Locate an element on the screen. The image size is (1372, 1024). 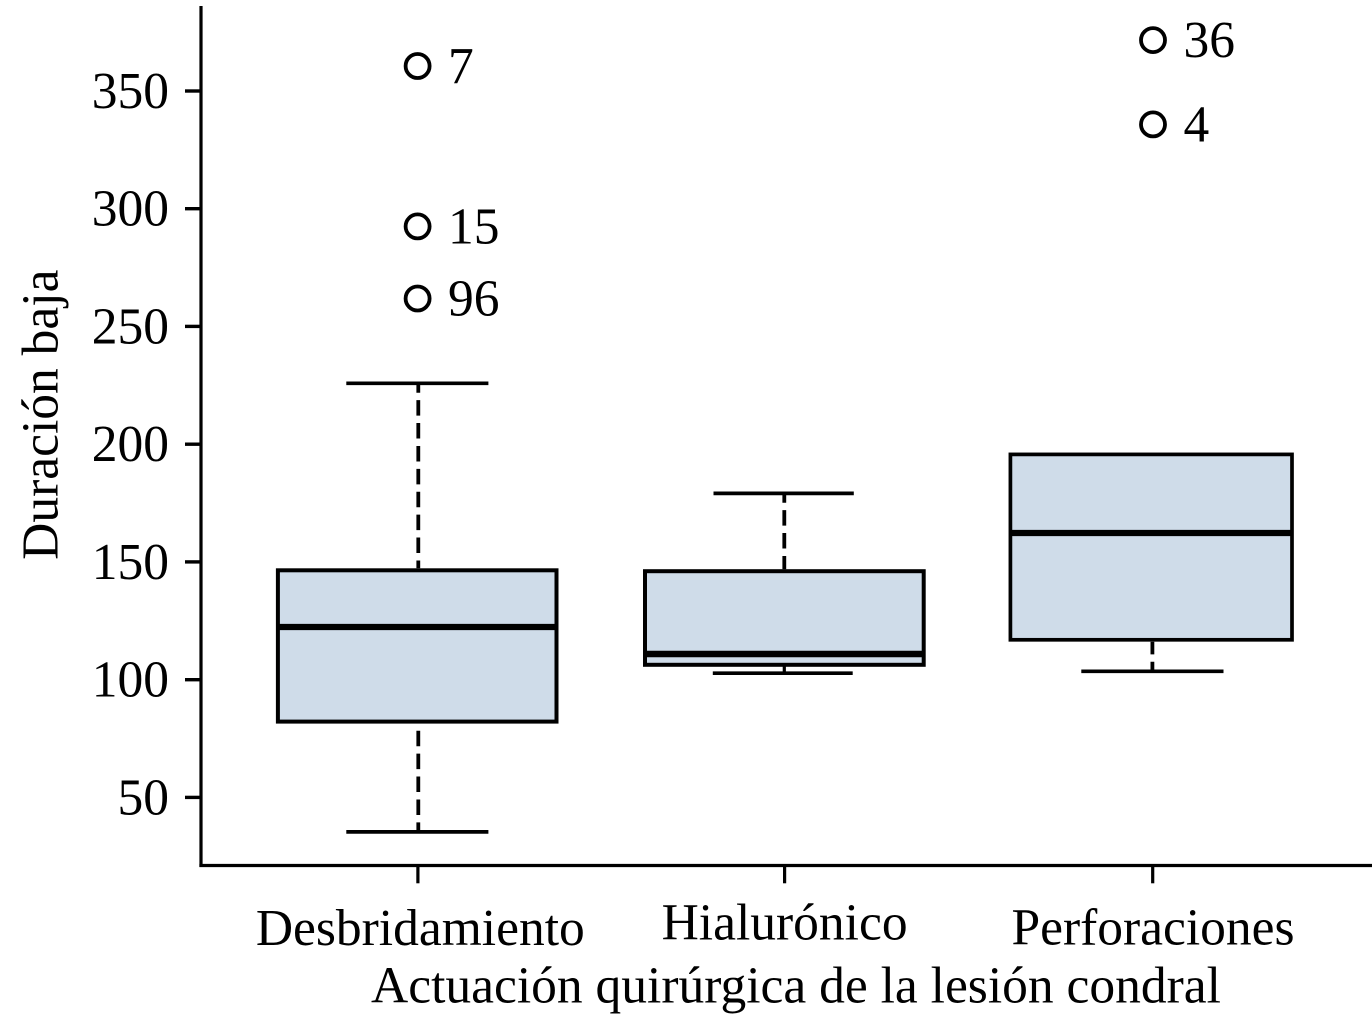
svg-text: 50 is located at coordinates (144, 797).